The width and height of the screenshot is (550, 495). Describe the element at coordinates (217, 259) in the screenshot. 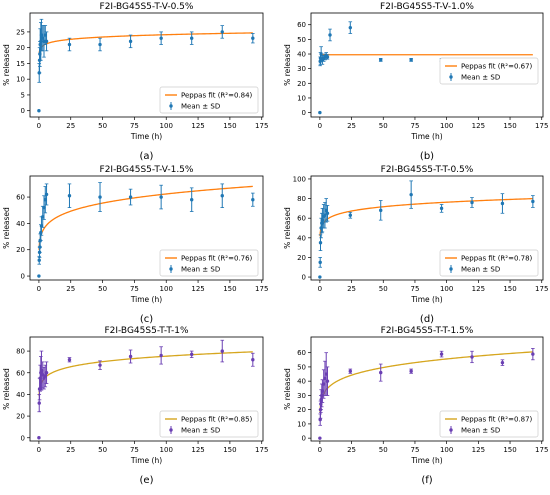

I see `legend-fit-label: Peppas fit (R²=0.76)` at that location.